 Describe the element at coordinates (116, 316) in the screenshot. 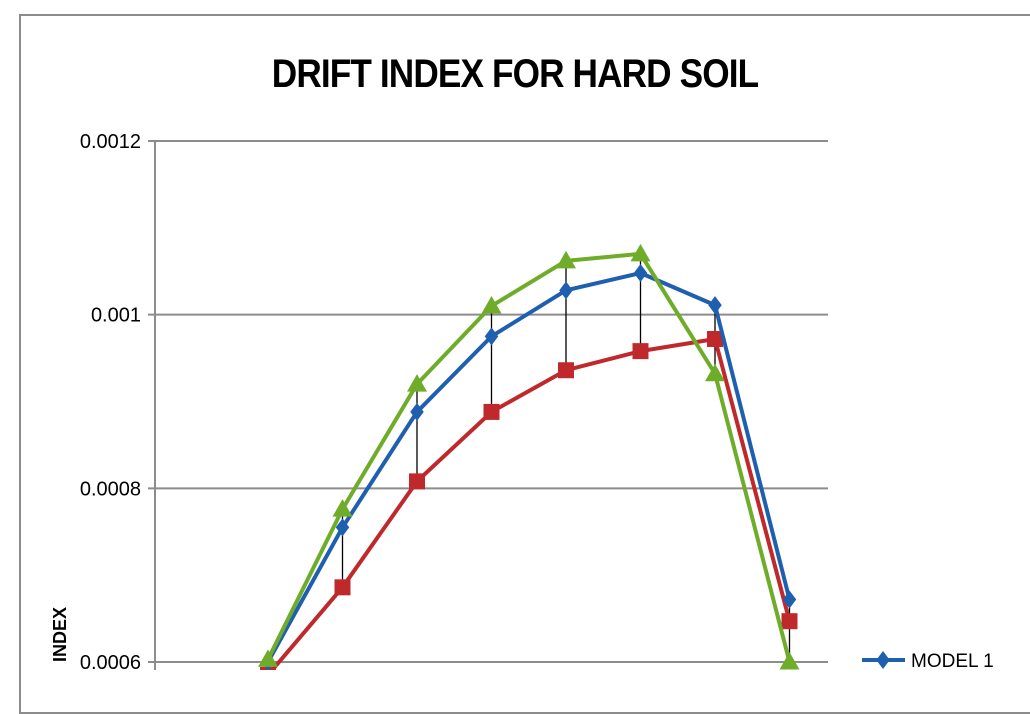

I see `y-tick-label: 0.001` at that location.